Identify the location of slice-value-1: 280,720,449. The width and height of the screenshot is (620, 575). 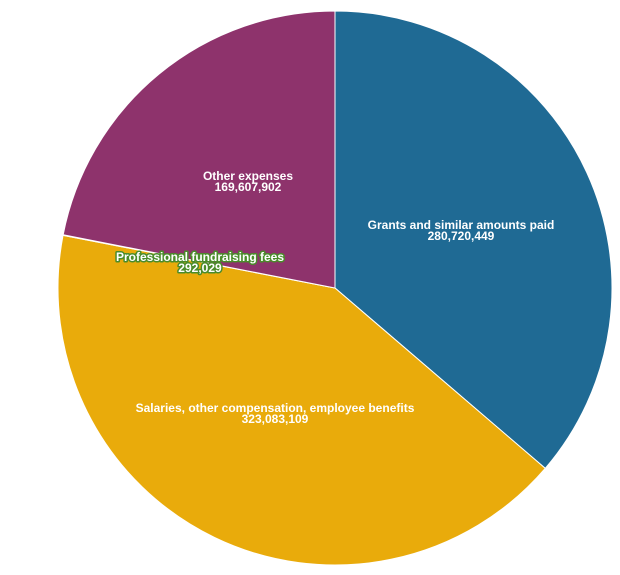
(461, 236).